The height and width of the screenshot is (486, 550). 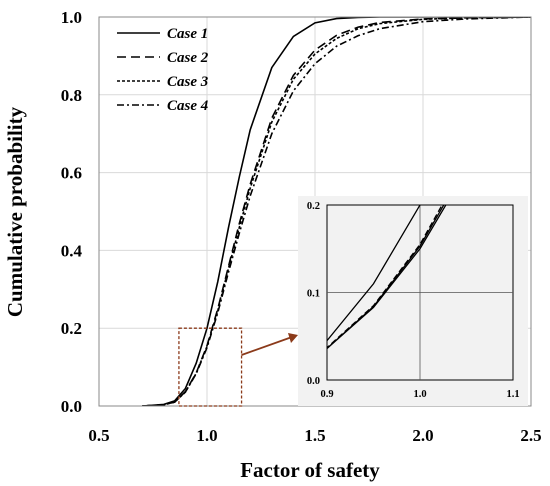 I want to click on inset-y-tick-label: 0.2, so click(x=313, y=206).